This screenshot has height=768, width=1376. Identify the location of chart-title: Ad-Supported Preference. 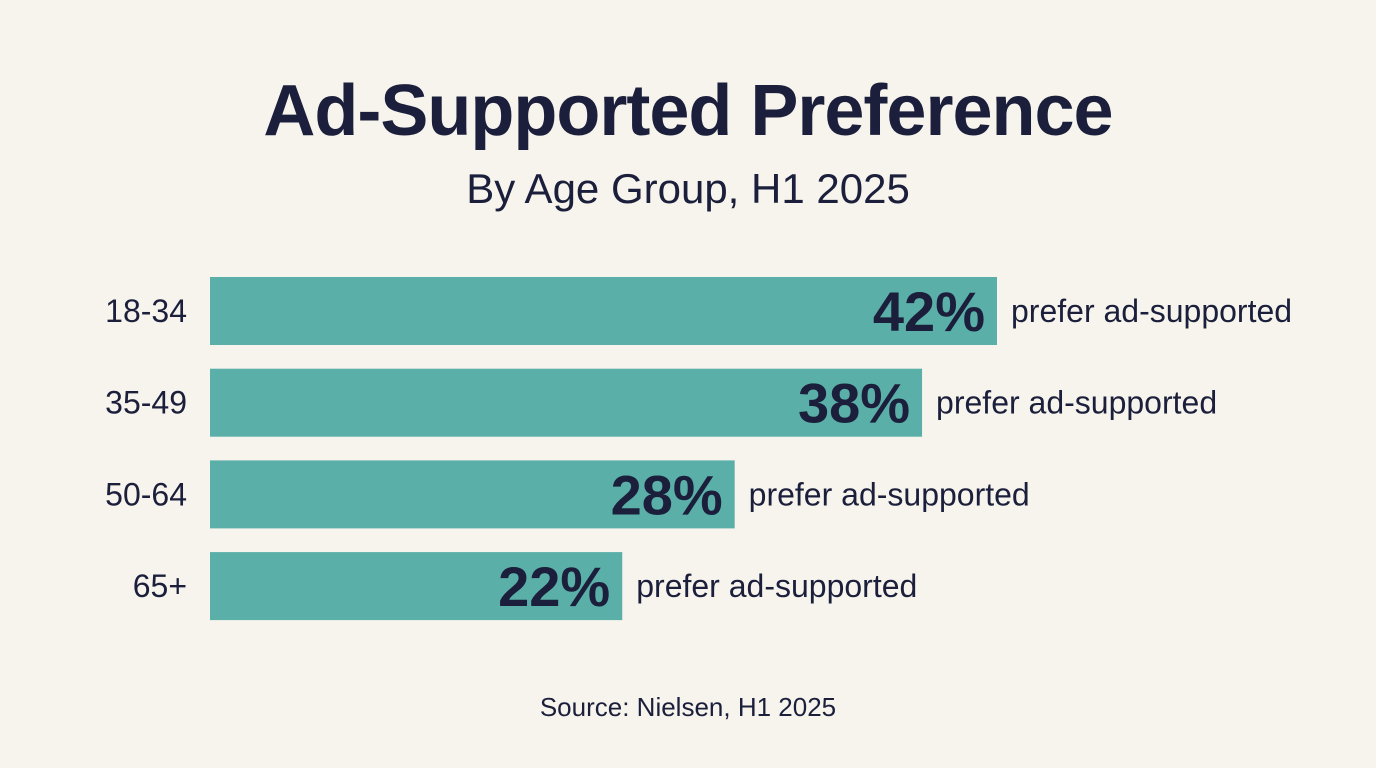
(688, 111).